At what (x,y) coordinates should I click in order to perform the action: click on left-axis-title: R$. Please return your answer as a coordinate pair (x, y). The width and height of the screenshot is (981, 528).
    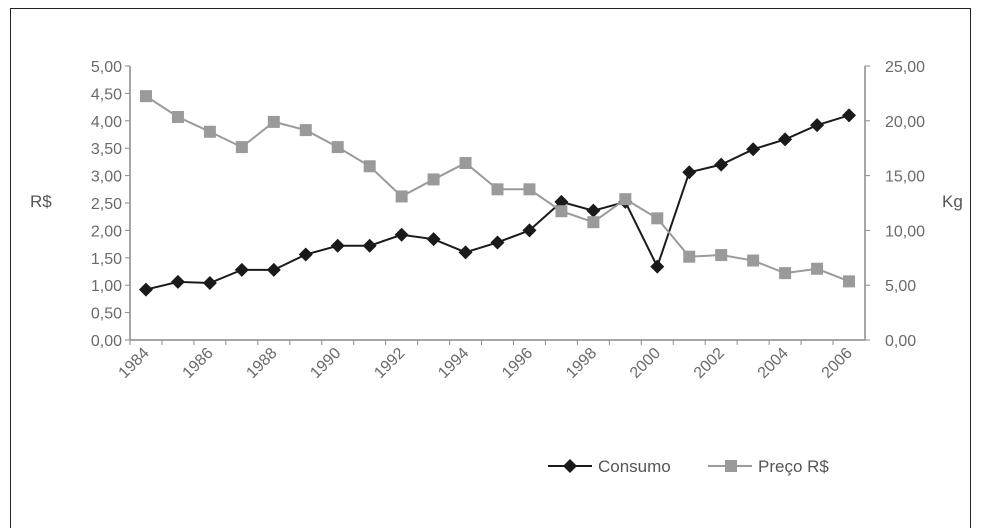
    Looking at the image, I should click on (41, 201).